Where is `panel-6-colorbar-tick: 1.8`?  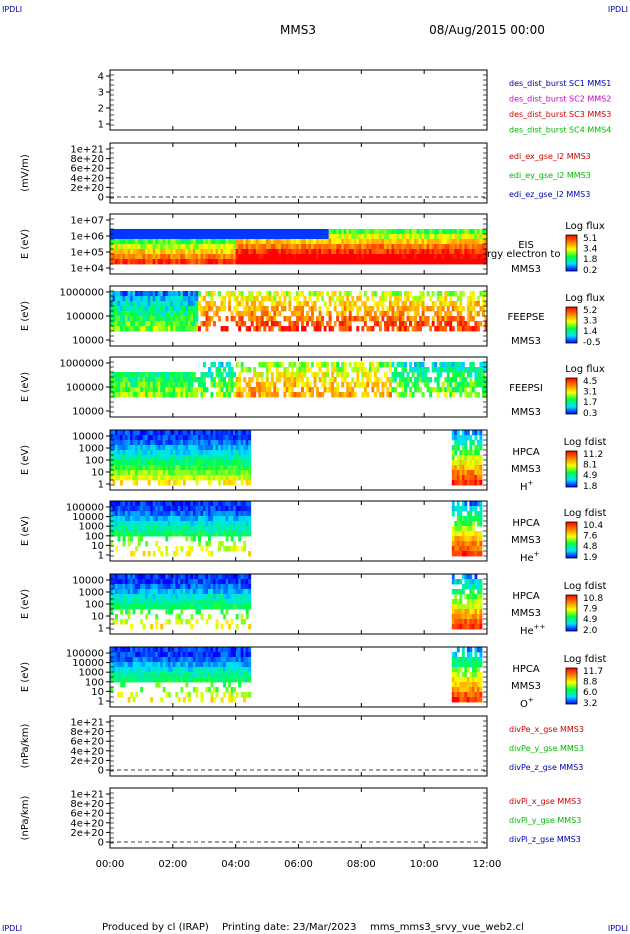
panel-6-colorbar-tick: 1.8 is located at coordinates (590, 487).